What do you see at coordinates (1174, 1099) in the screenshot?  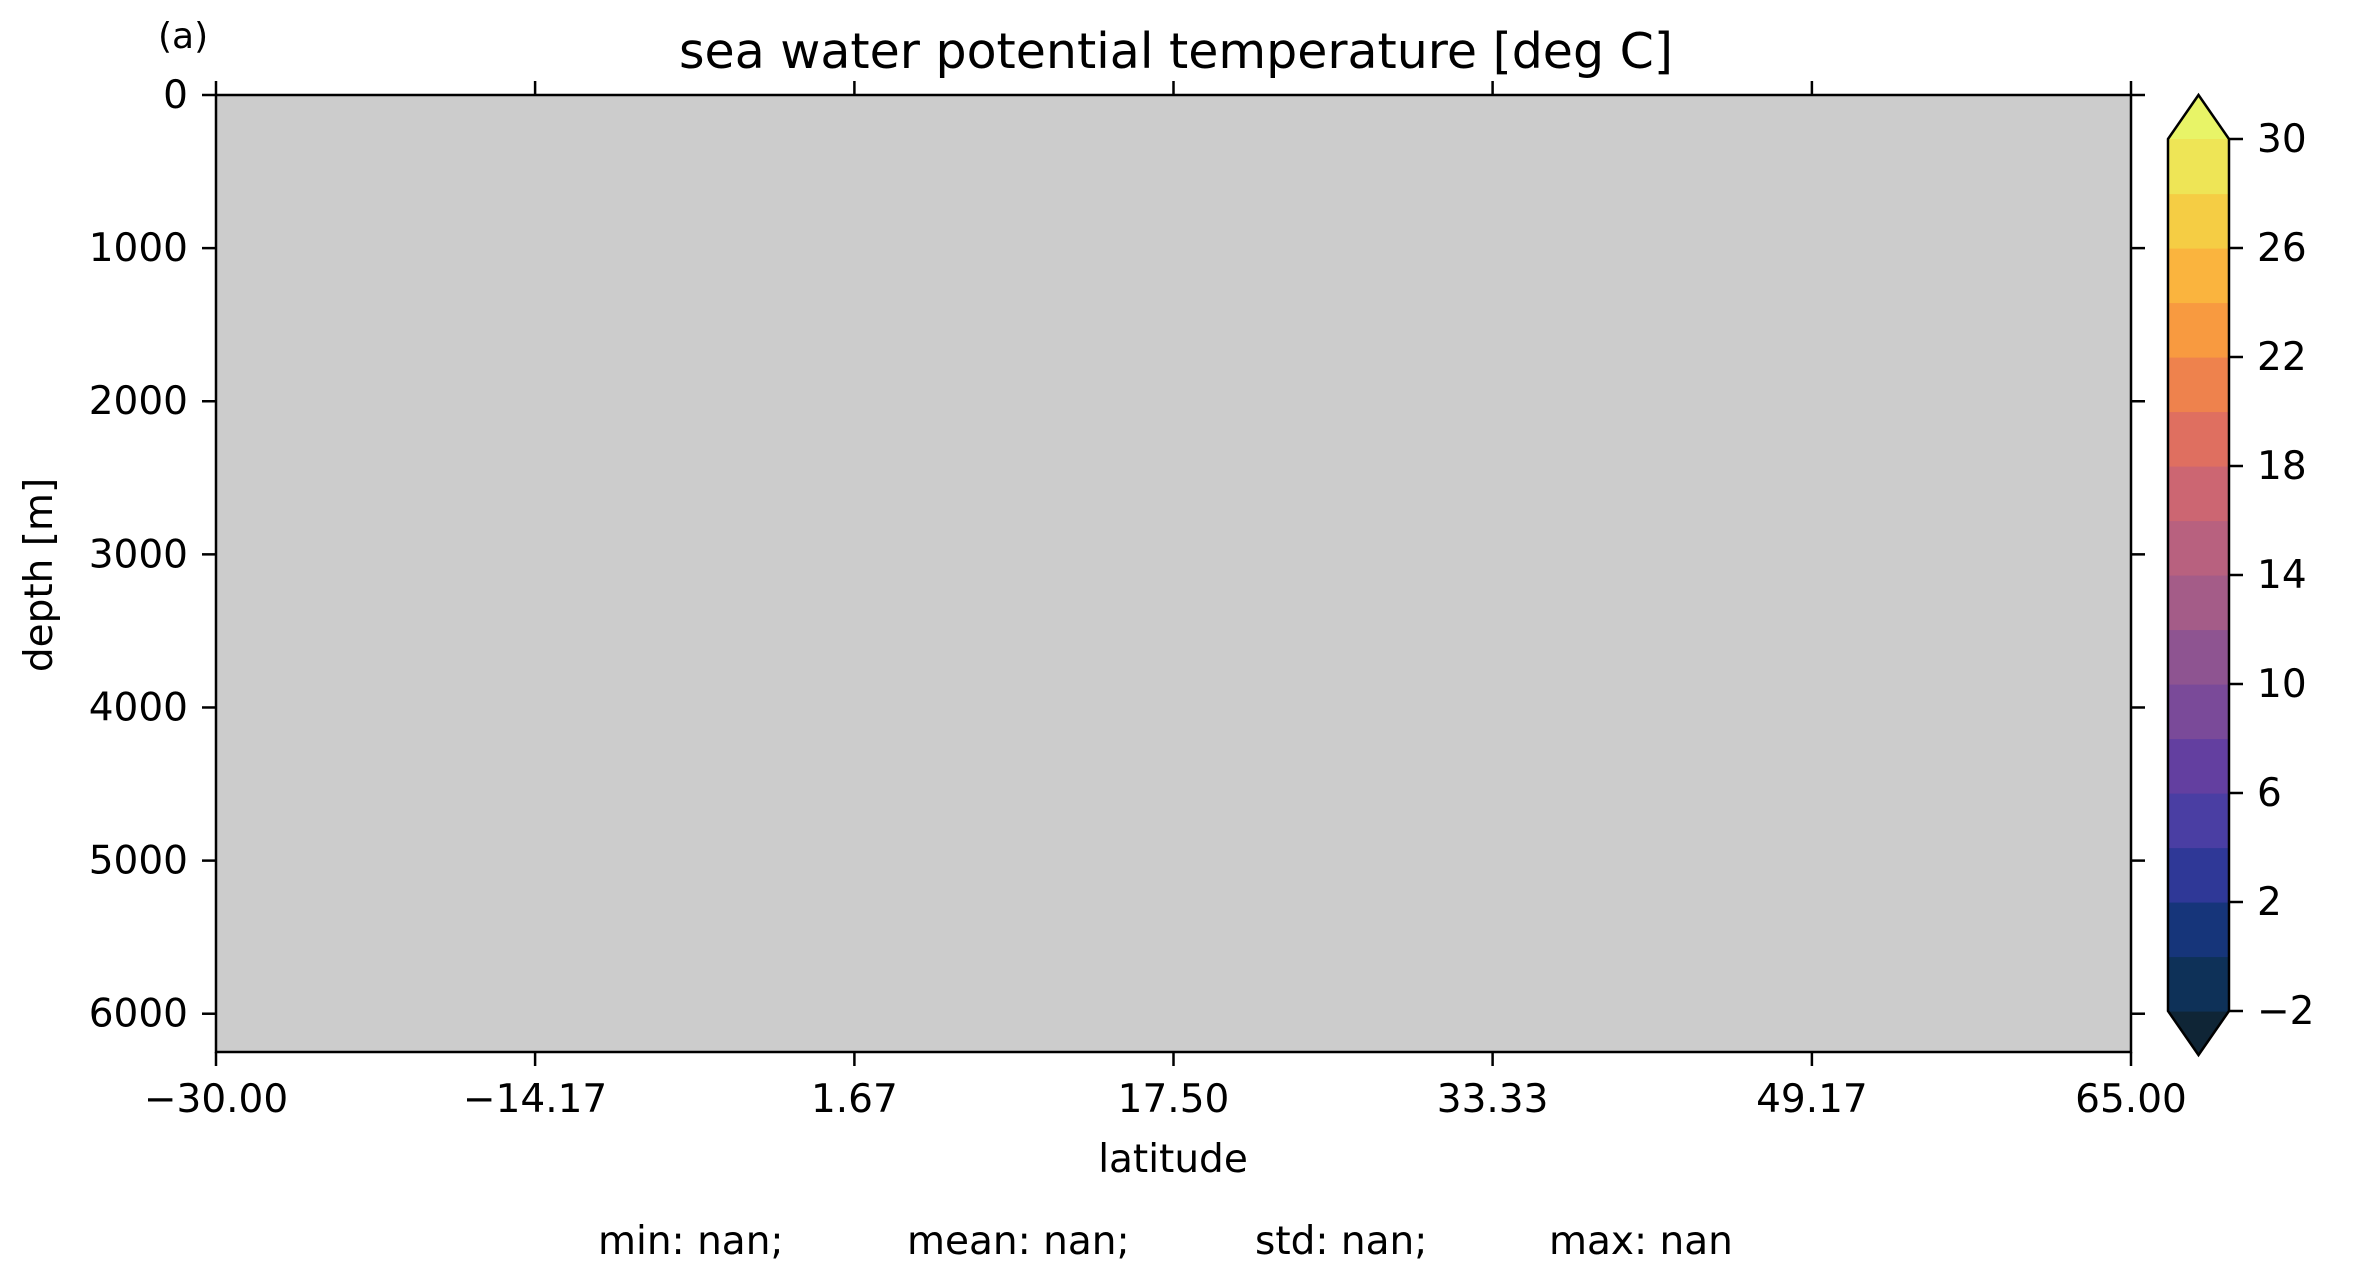 I see `x-tick-label: 17.50` at bounding box center [1174, 1099].